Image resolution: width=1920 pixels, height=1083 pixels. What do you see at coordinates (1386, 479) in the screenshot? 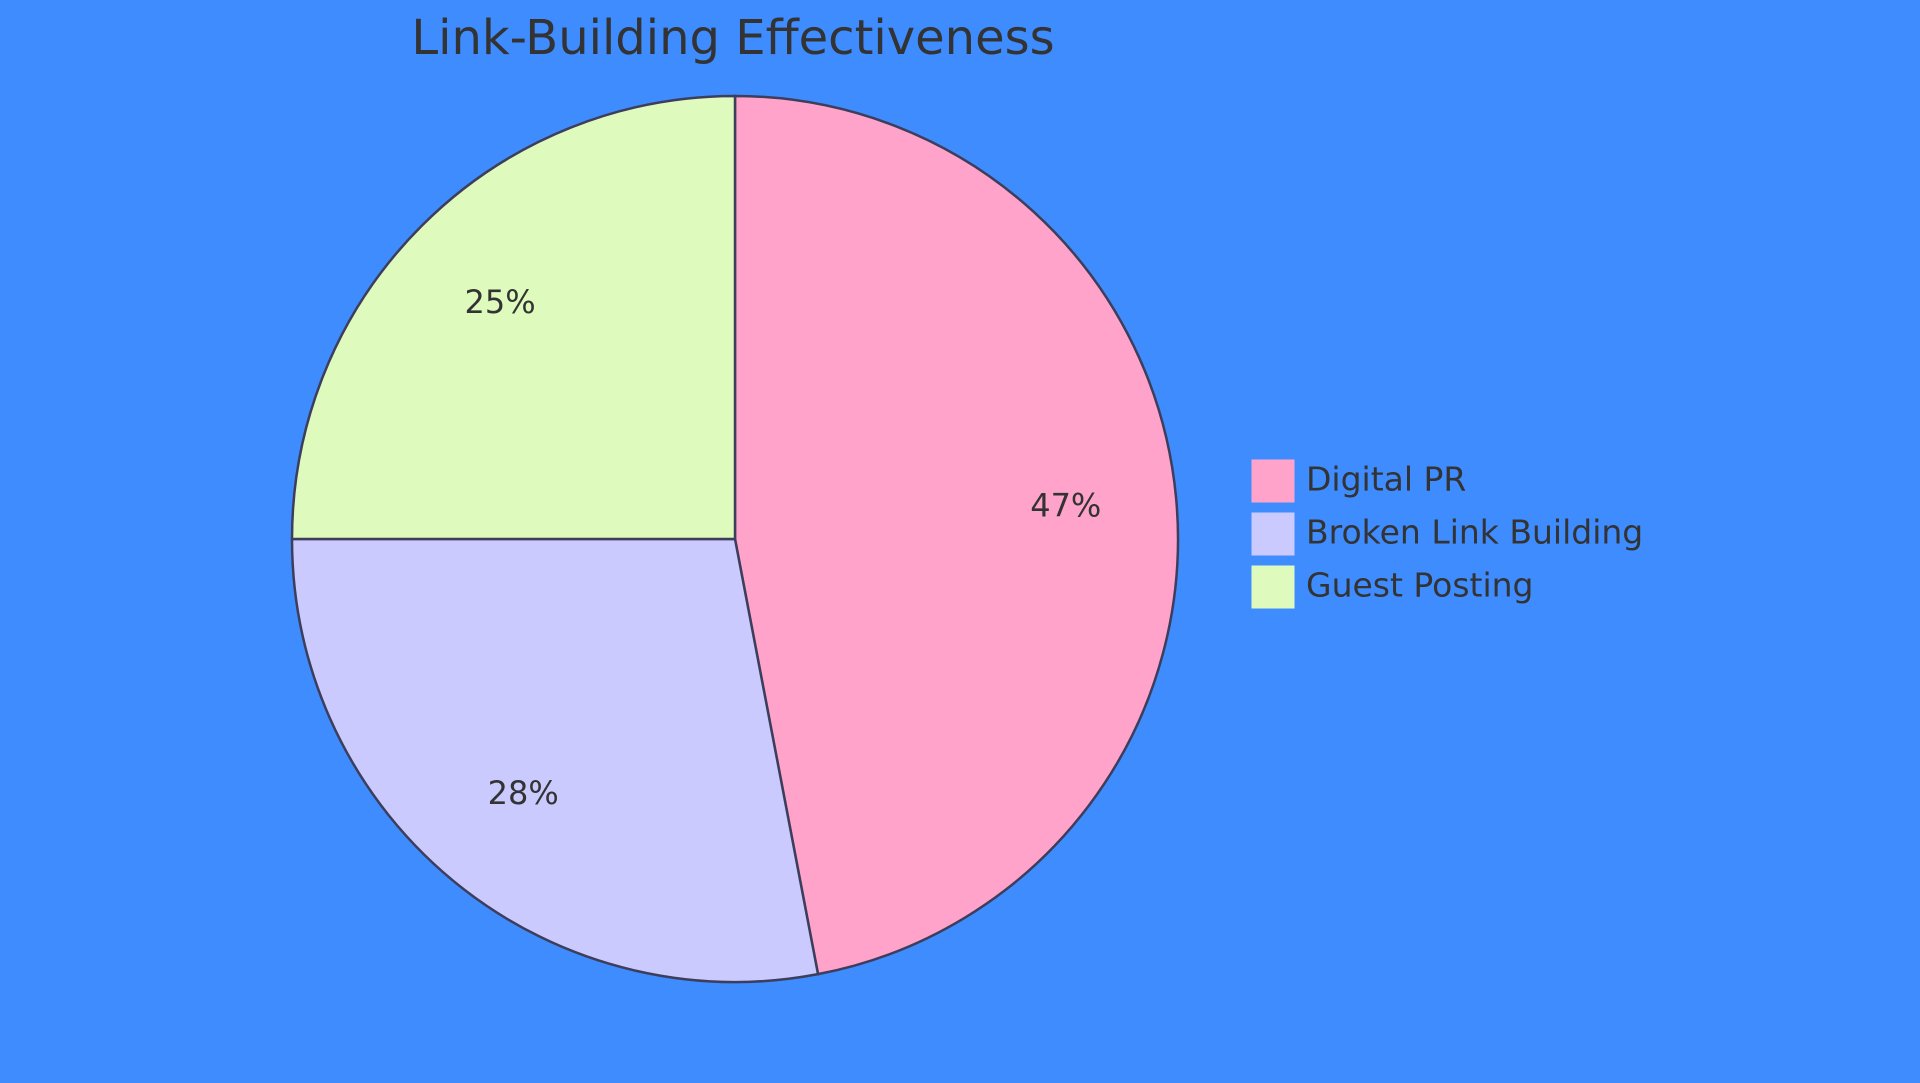
I see `legend-label: Digital PR` at bounding box center [1386, 479].